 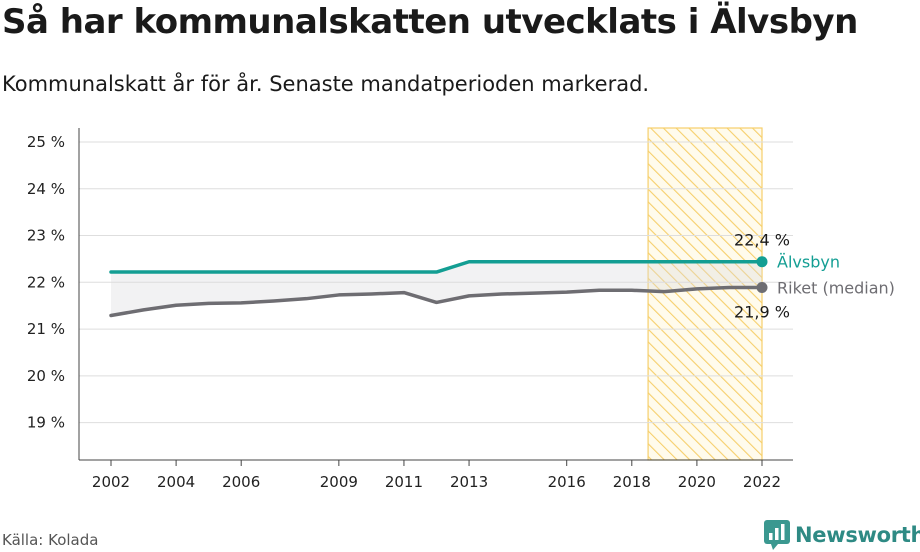 What do you see at coordinates (176, 482) in the screenshot?
I see `x-tick-label: 2004` at bounding box center [176, 482].